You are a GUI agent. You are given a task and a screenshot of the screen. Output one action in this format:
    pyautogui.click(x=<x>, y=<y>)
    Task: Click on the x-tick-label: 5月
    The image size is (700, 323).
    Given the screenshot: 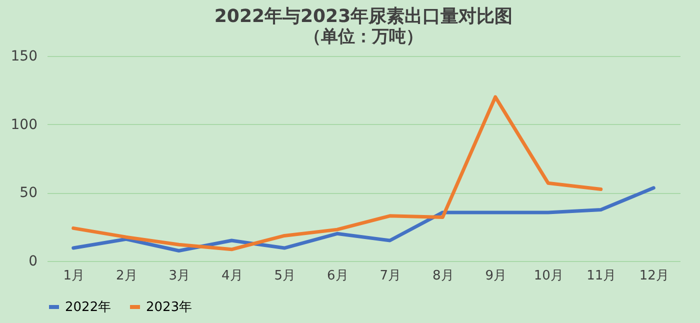 What is the action you would take?
    pyautogui.click(x=285, y=276)
    